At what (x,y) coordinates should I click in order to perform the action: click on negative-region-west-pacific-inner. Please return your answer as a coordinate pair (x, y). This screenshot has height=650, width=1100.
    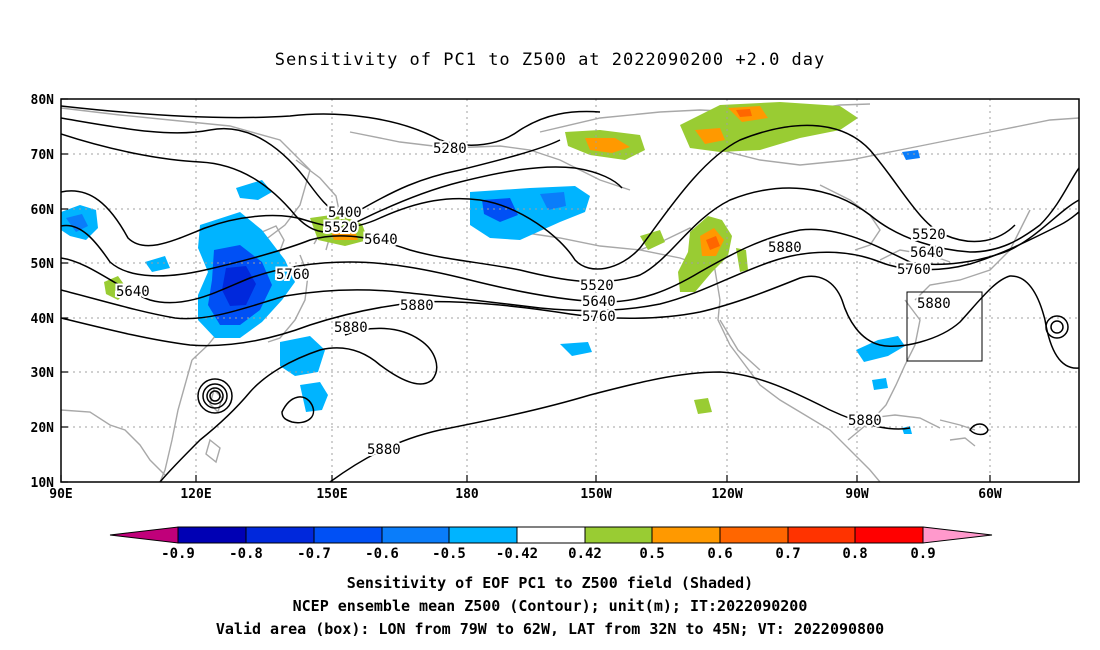
    Looking at the image, I should click on (239, 286).